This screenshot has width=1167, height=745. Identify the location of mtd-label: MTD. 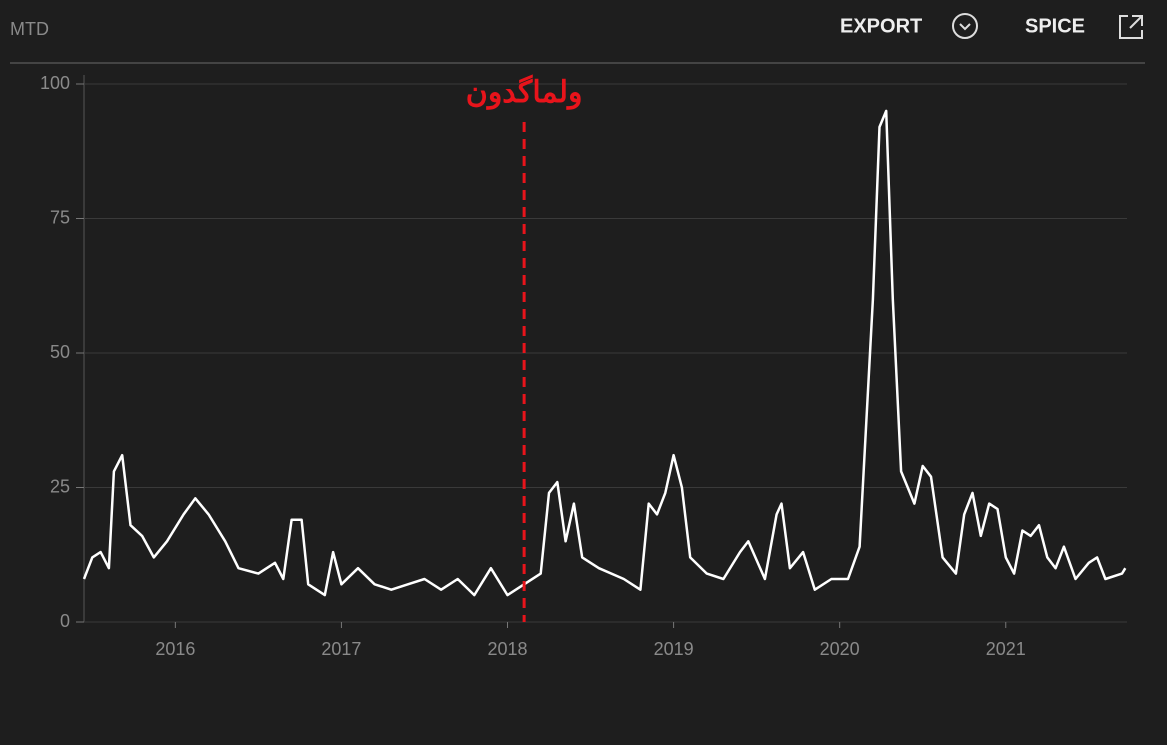
(29, 29).